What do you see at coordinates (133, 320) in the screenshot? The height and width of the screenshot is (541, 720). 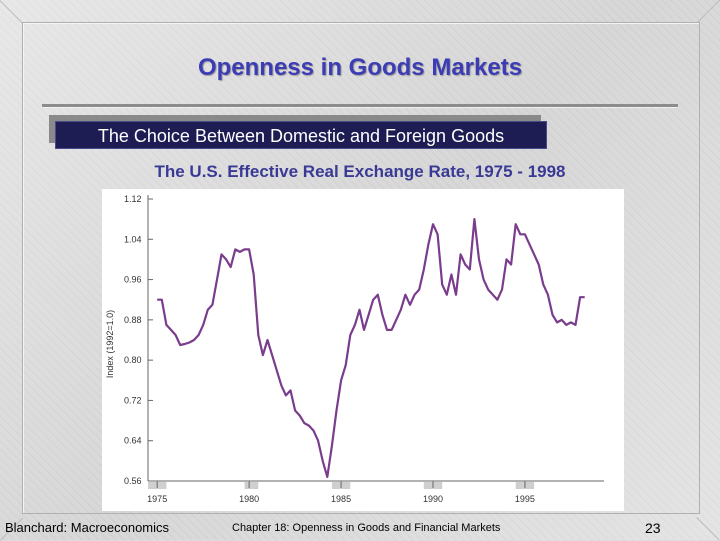 I see `y-tick-label-3: 0.88` at bounding box center [133, 320].